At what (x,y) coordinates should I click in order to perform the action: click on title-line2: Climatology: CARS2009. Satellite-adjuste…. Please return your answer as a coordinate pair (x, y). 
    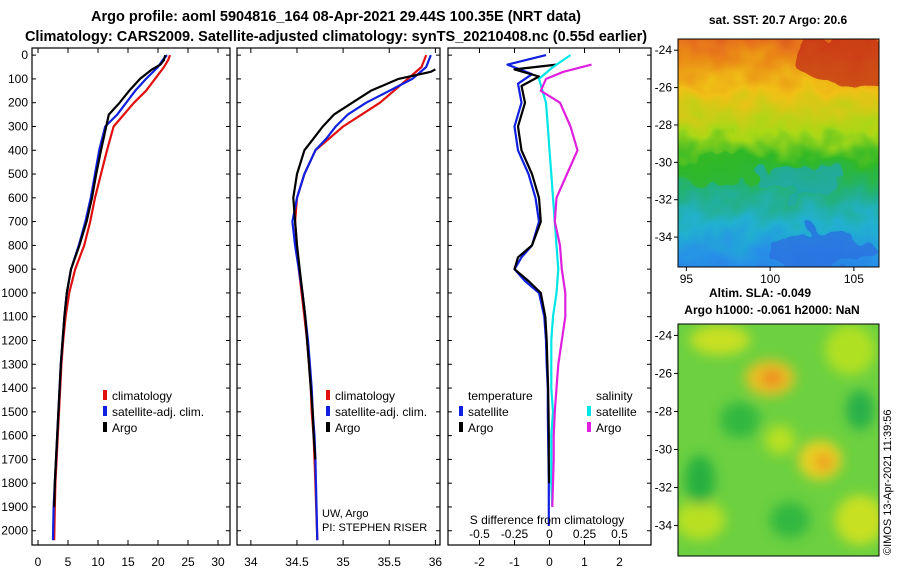
    Looking at the image, I should click on (336, 37).